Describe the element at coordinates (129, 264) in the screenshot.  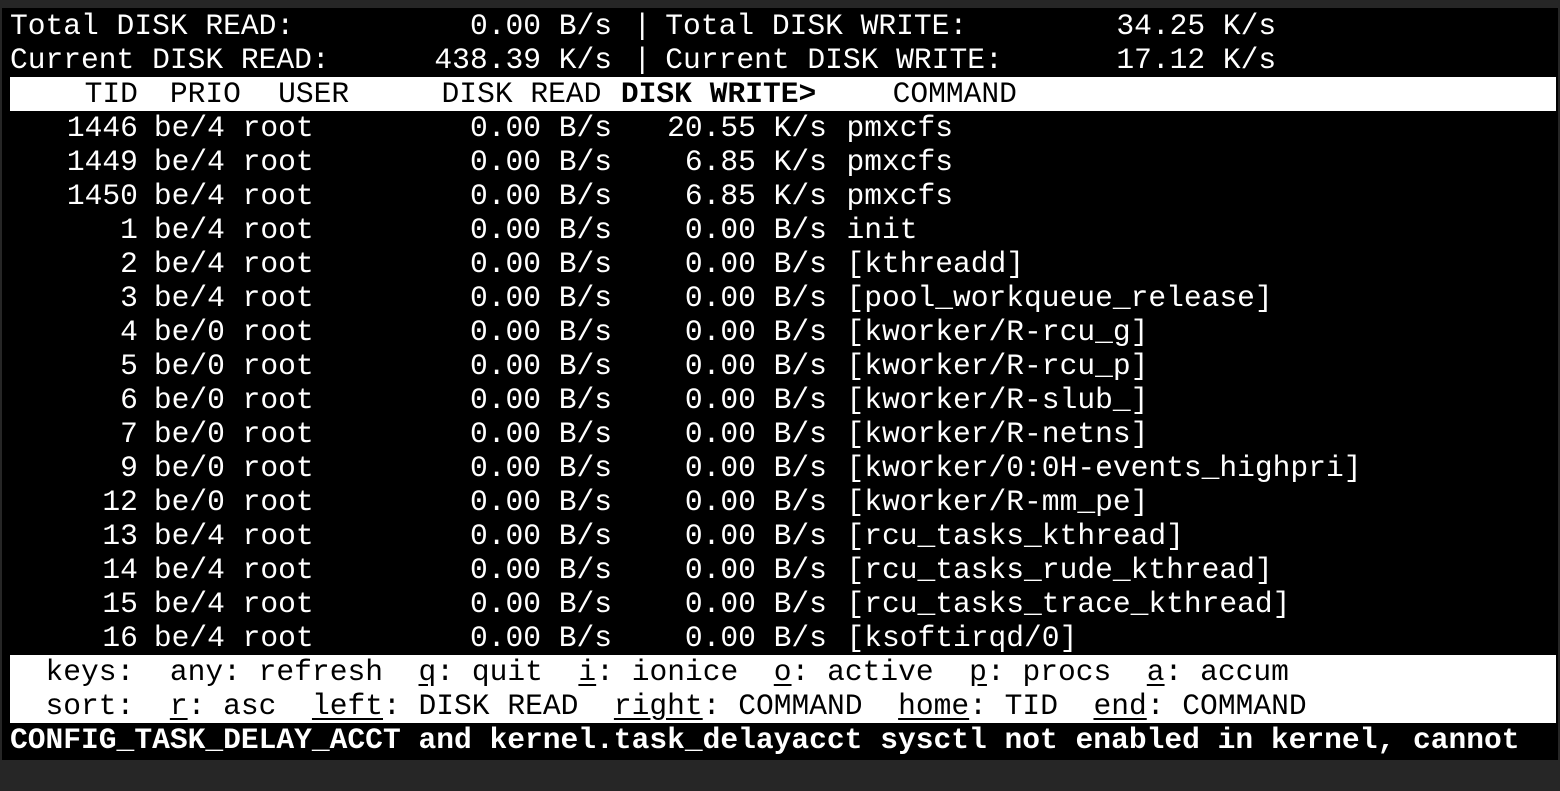
I see `cell-tid: 2` at that location.